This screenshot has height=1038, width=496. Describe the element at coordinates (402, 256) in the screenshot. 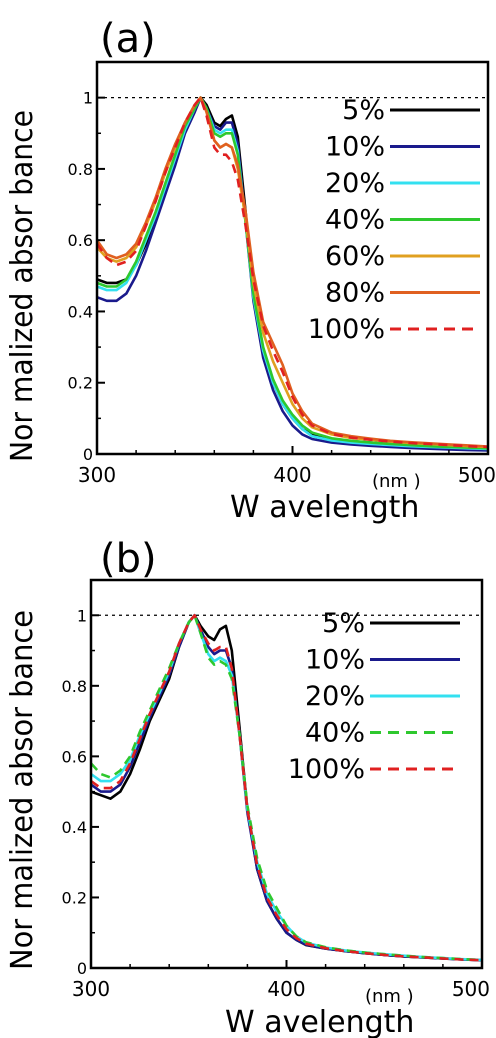

I see `legend-item: 60%` at that location.